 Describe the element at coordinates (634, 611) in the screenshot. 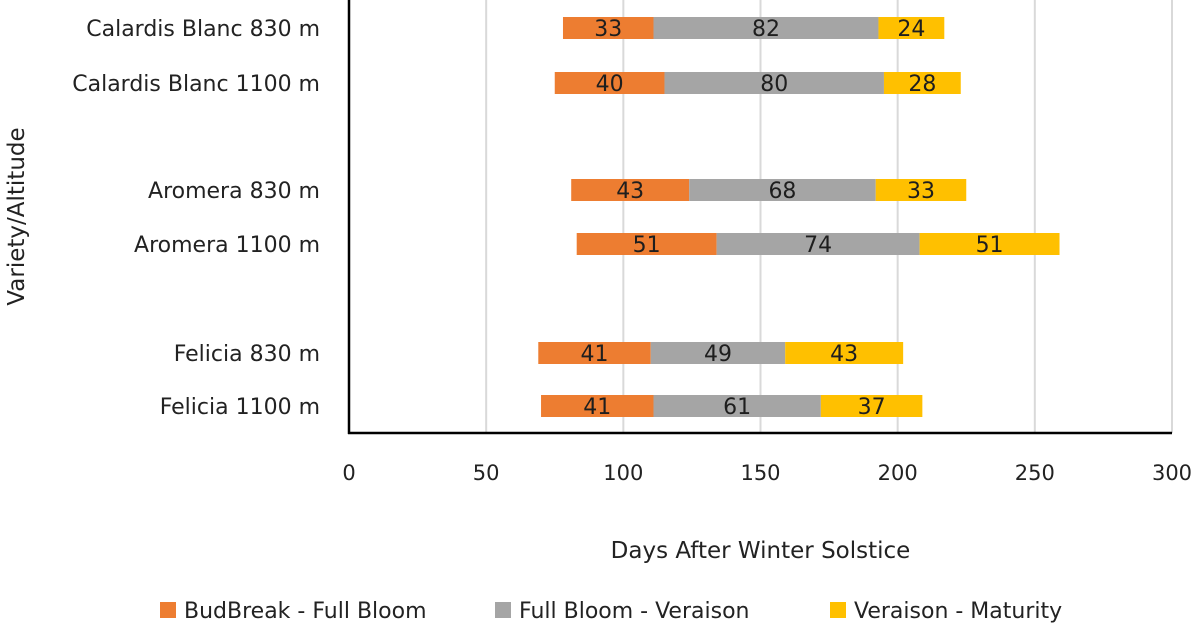

I see `legend-label: Full Bloom - Veraison` at that location.